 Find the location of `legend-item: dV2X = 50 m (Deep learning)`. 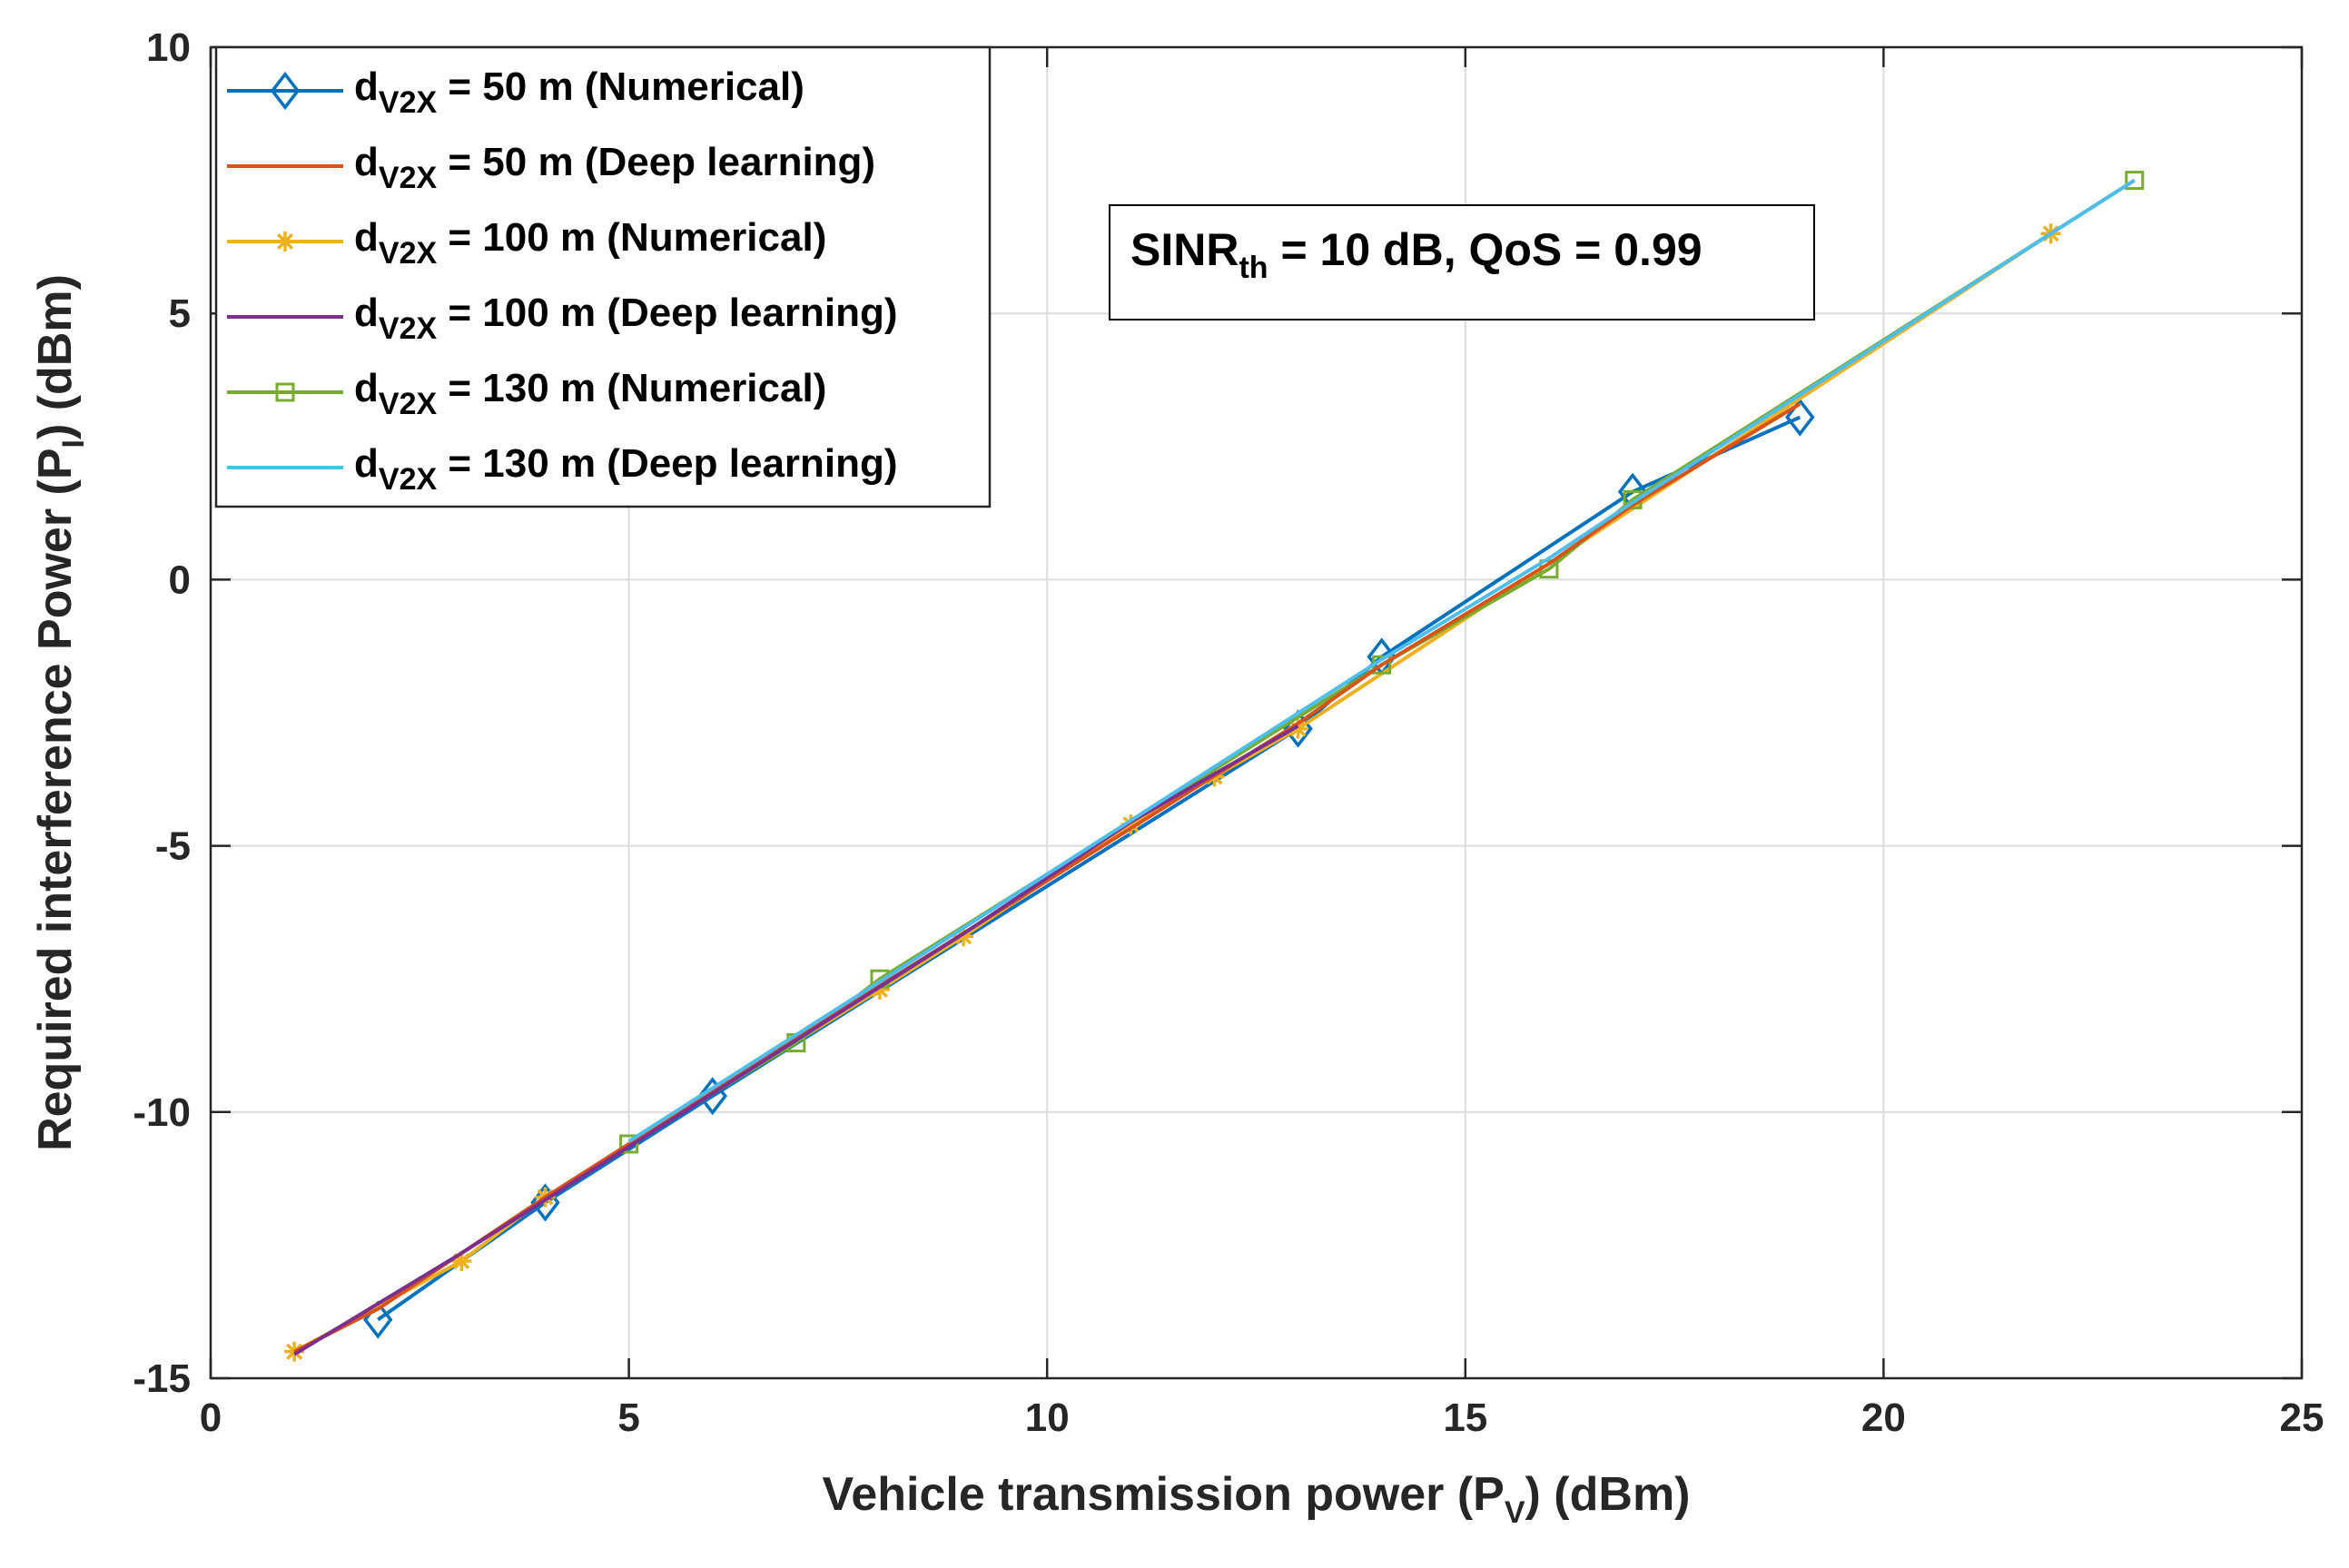

legend-item: dV2X = 50 m (Deep learning) is located at coordinates (551, 167).